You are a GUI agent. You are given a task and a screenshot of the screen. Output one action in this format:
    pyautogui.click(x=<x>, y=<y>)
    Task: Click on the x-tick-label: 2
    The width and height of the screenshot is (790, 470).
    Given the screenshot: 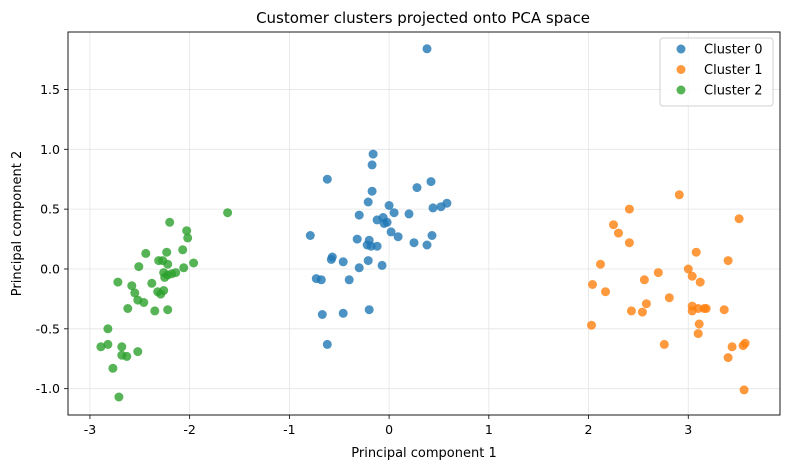 What is the action you would take?
    pyautogui.click(x=589, y=429)
    